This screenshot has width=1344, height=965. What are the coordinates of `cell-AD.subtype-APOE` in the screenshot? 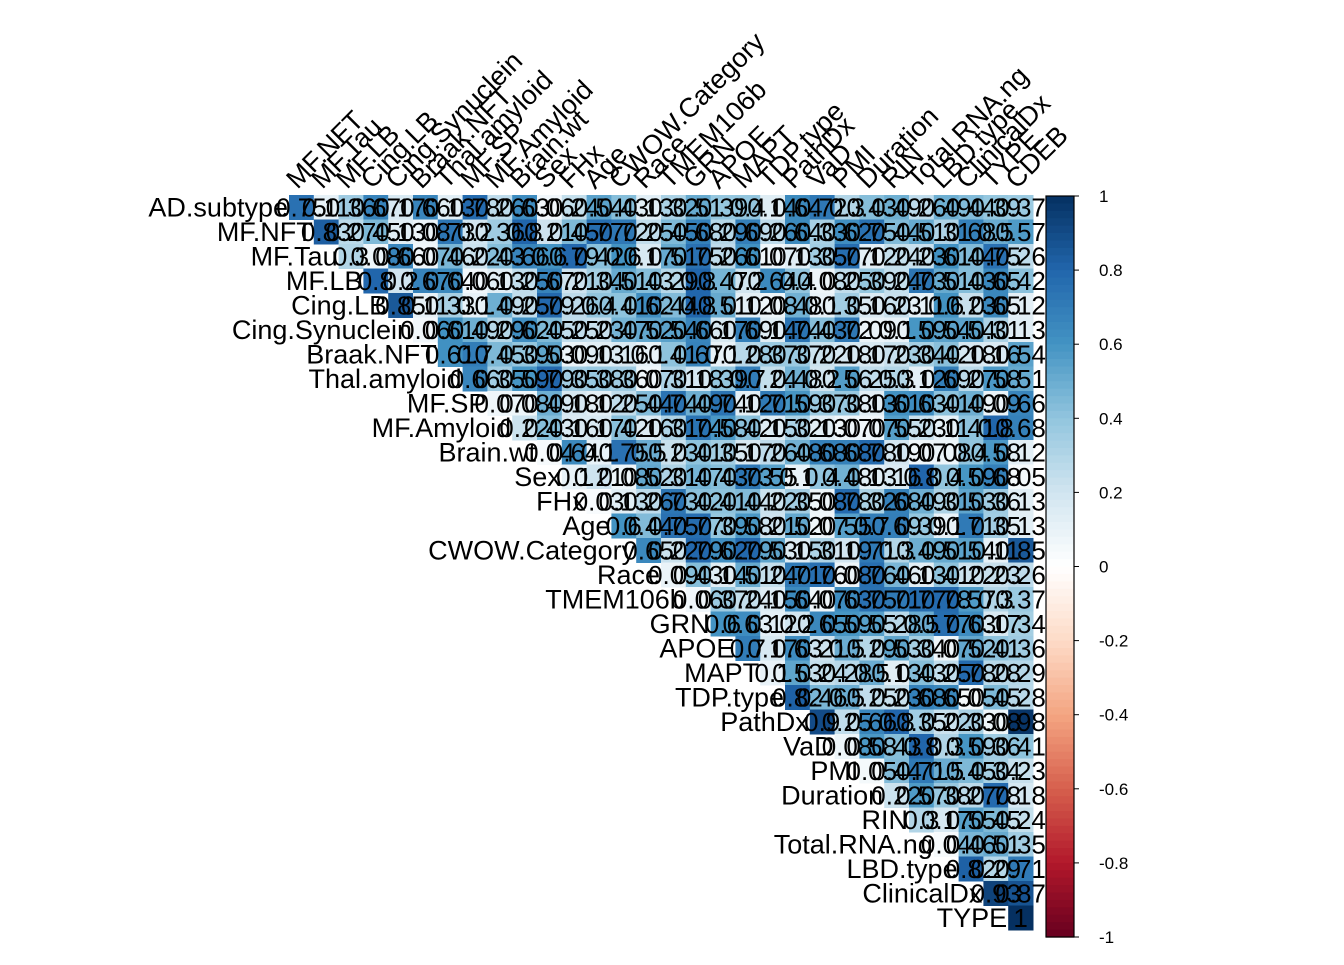 It's located at (723, 207).